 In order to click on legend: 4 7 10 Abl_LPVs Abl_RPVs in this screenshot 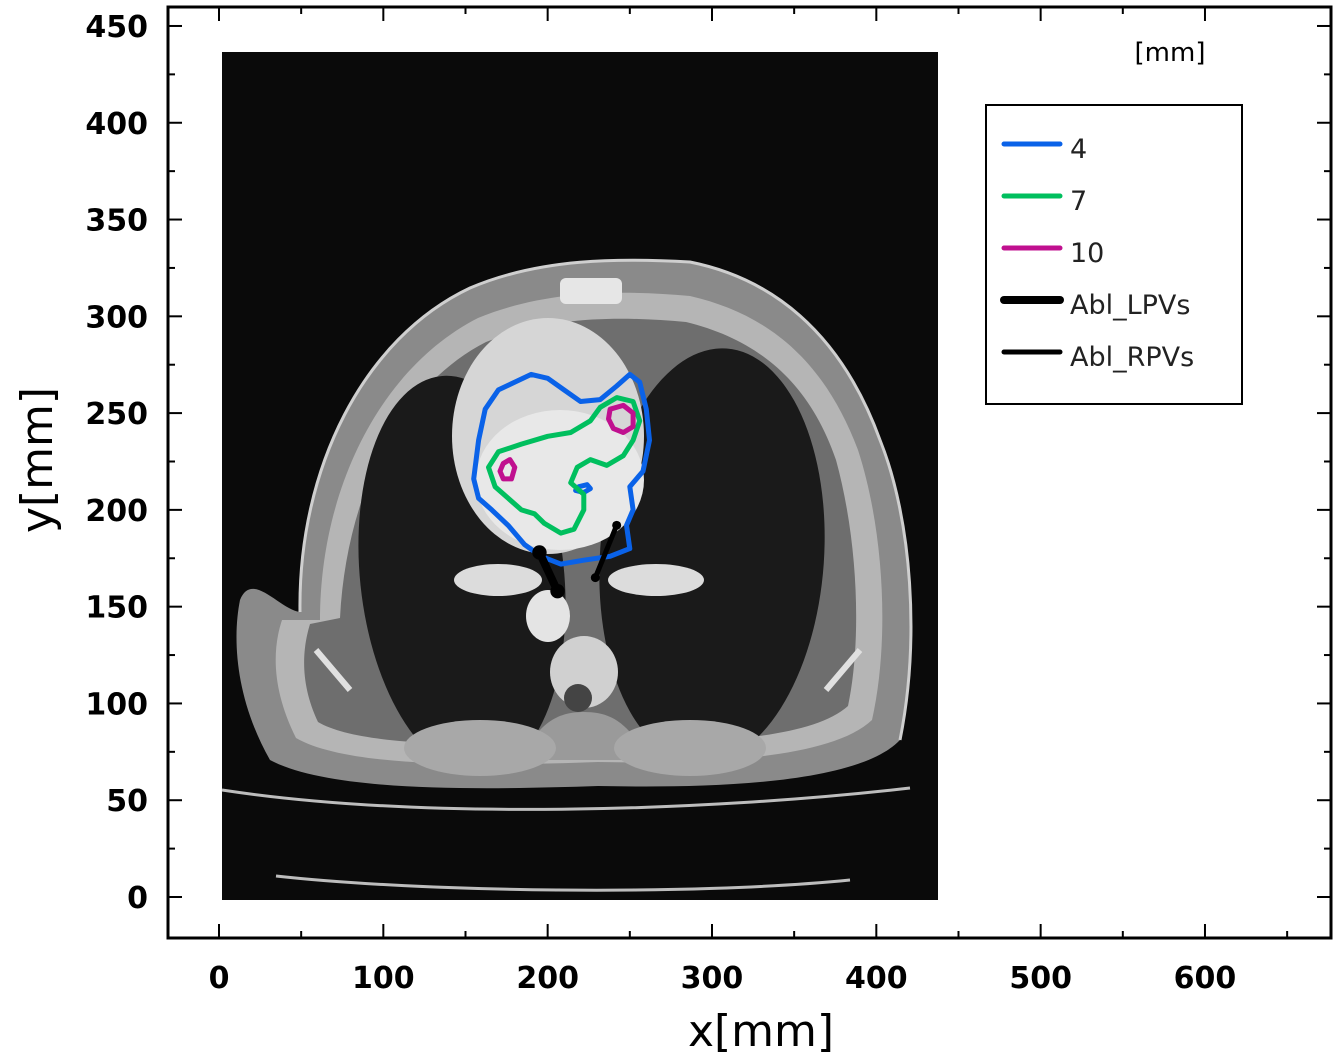, I will do `click(1114, 254)`.